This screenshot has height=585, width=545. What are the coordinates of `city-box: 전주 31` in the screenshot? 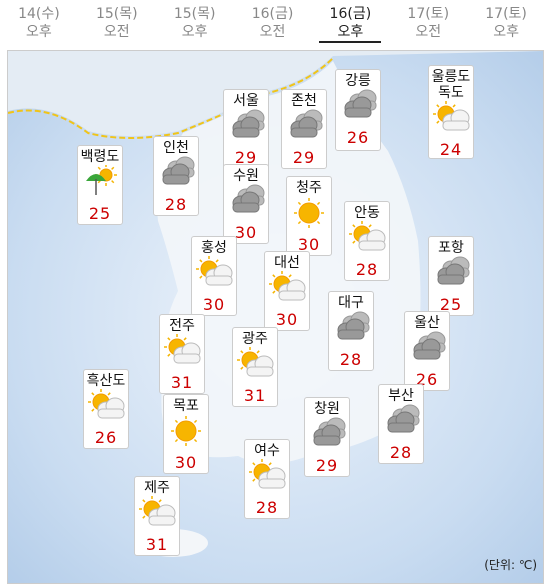 It's located at (182, 354).